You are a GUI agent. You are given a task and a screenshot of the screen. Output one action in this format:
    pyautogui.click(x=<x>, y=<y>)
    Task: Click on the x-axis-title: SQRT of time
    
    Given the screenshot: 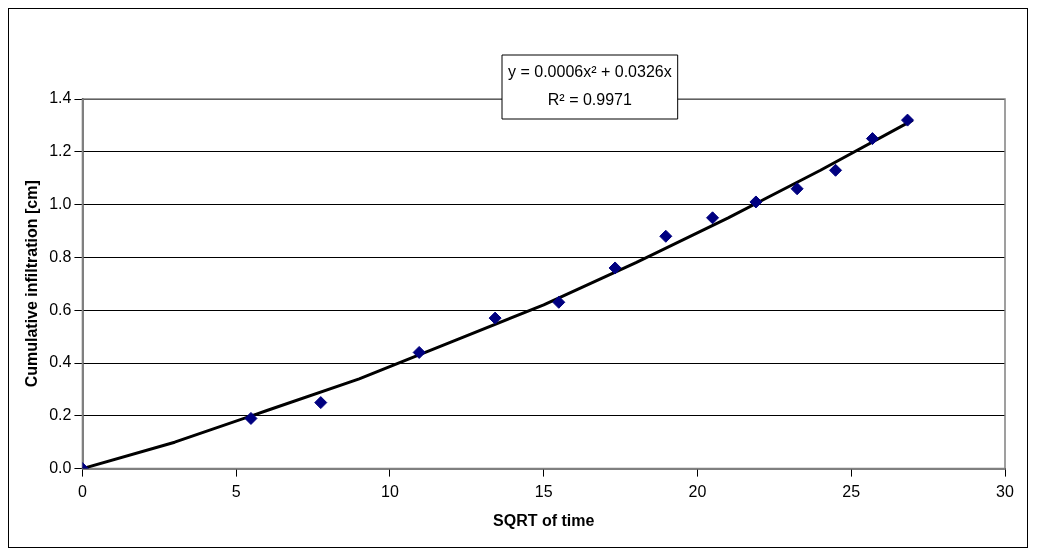 What is the action you would take?
    pyautogui.click(x=544, y=520)
    